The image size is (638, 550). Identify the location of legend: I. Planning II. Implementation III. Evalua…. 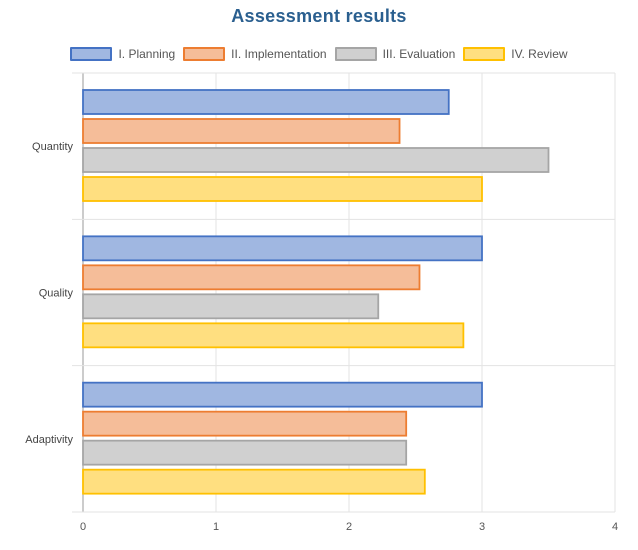
(319, 54).